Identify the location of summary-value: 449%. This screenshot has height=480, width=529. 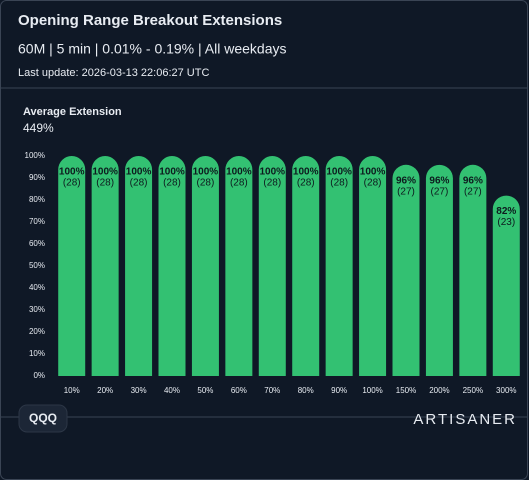
(38, 128).